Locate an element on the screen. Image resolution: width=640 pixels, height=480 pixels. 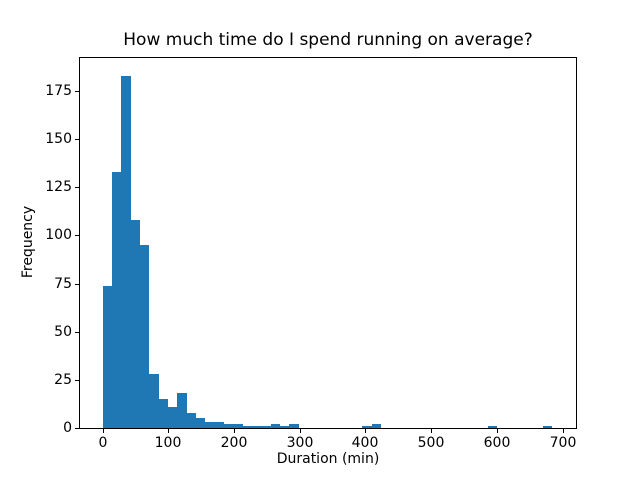
x-tick-label: 700 is located at coordinates (563, 443).